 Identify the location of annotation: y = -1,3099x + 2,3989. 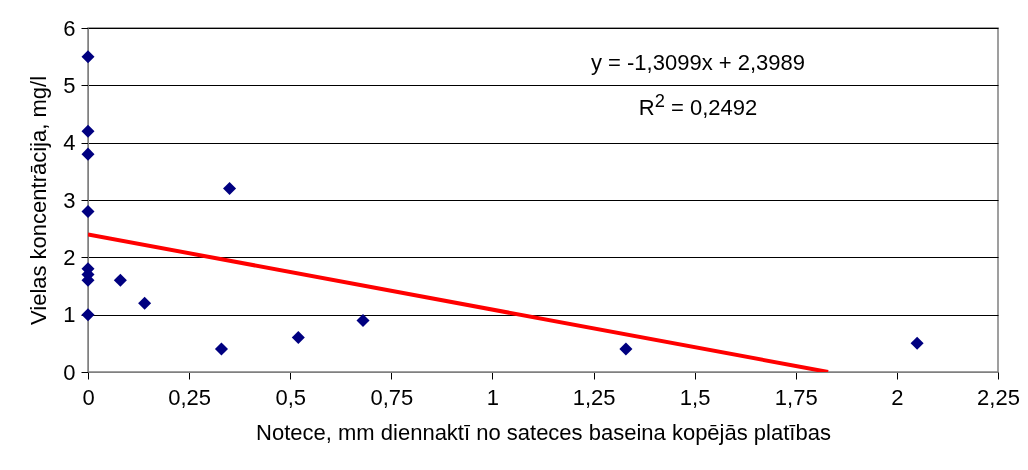
(698, 63).